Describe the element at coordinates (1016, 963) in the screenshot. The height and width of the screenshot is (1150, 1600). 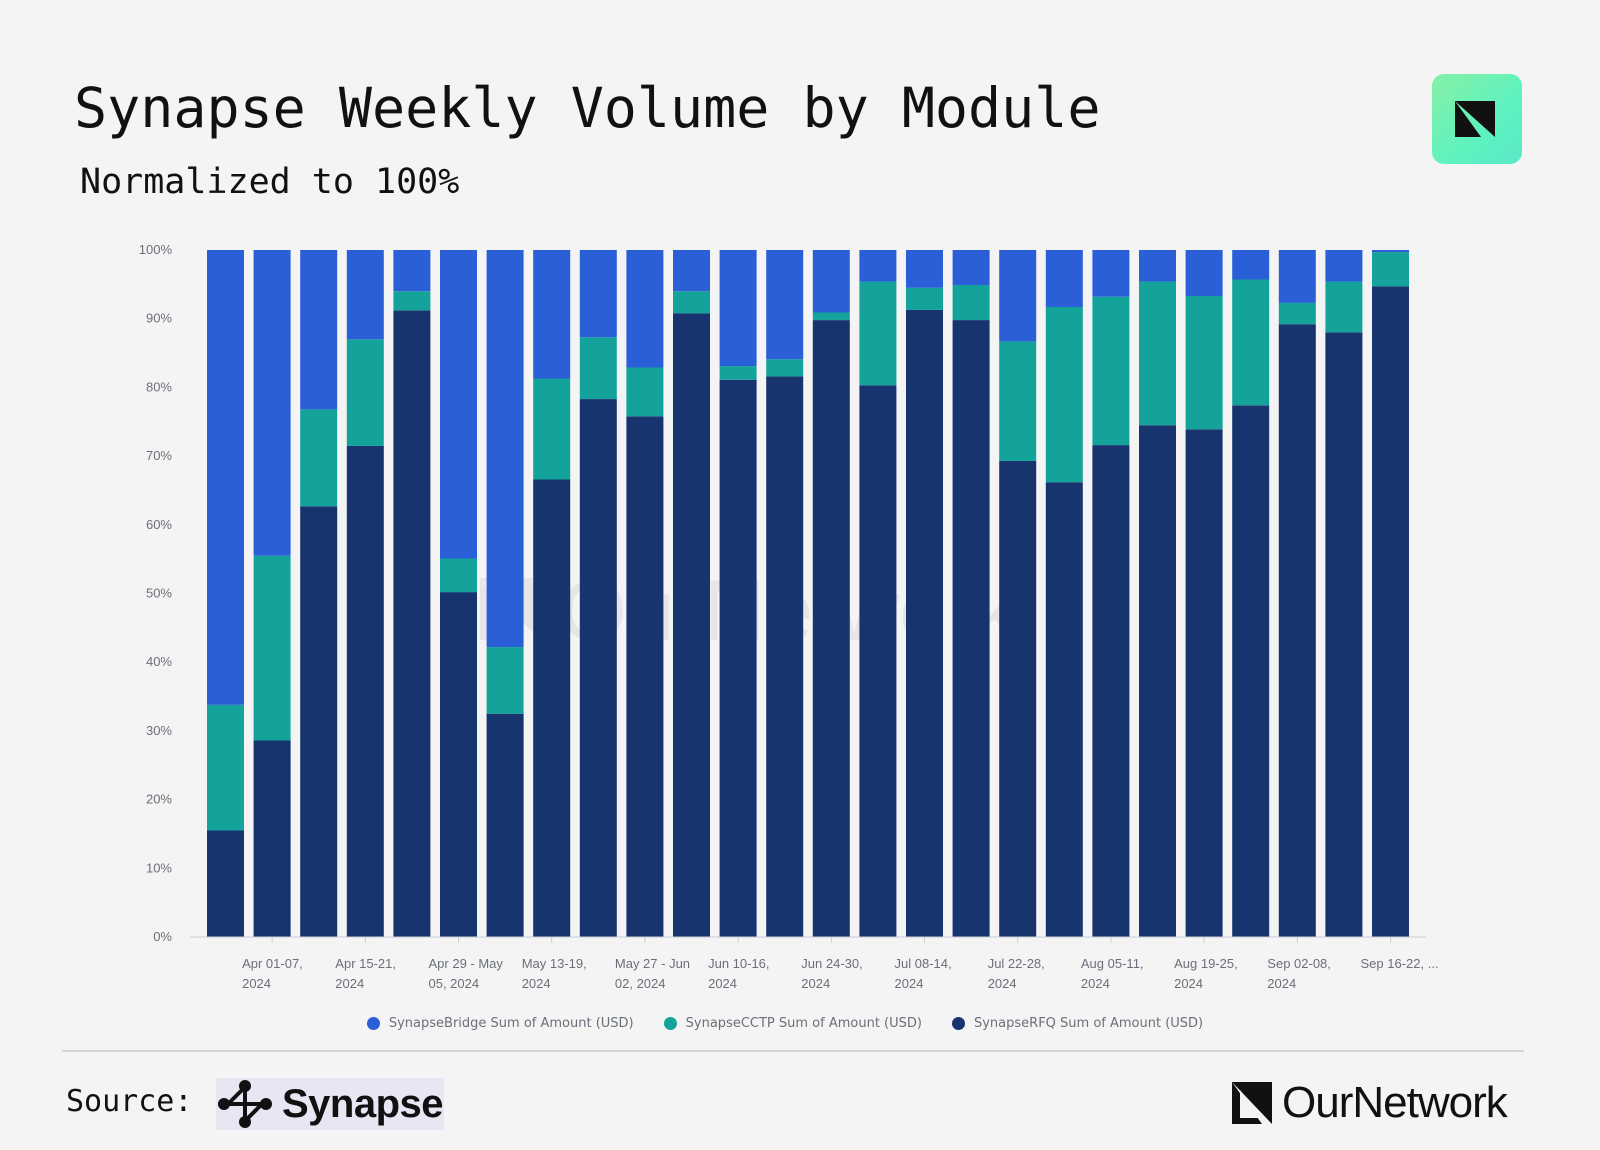
I see `x-tick-label: Jul 22-28,` at that location.